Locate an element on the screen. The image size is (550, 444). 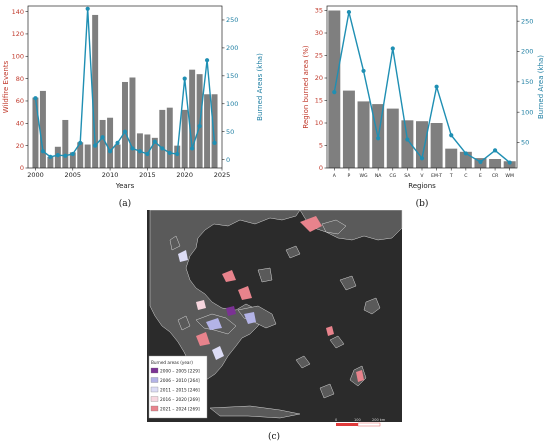
panel-a-label: (a) is located at coordinates (125, 203).